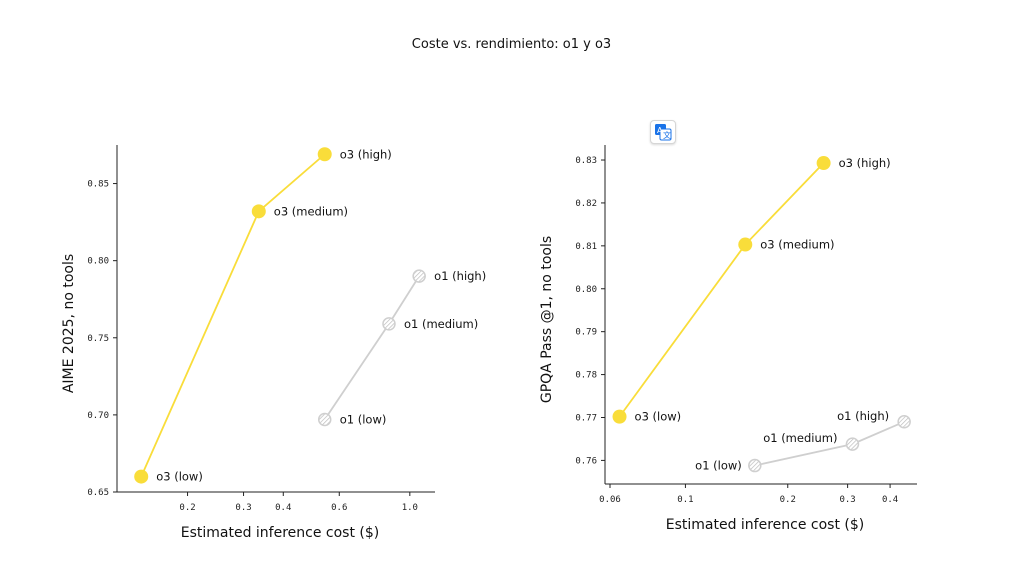 The height and width of the screenshot is (569, 1023). Describe the element at coordinates (366, 154) in the screenshot. I see `aime-o3-point-label: o3 (high)` at that location.